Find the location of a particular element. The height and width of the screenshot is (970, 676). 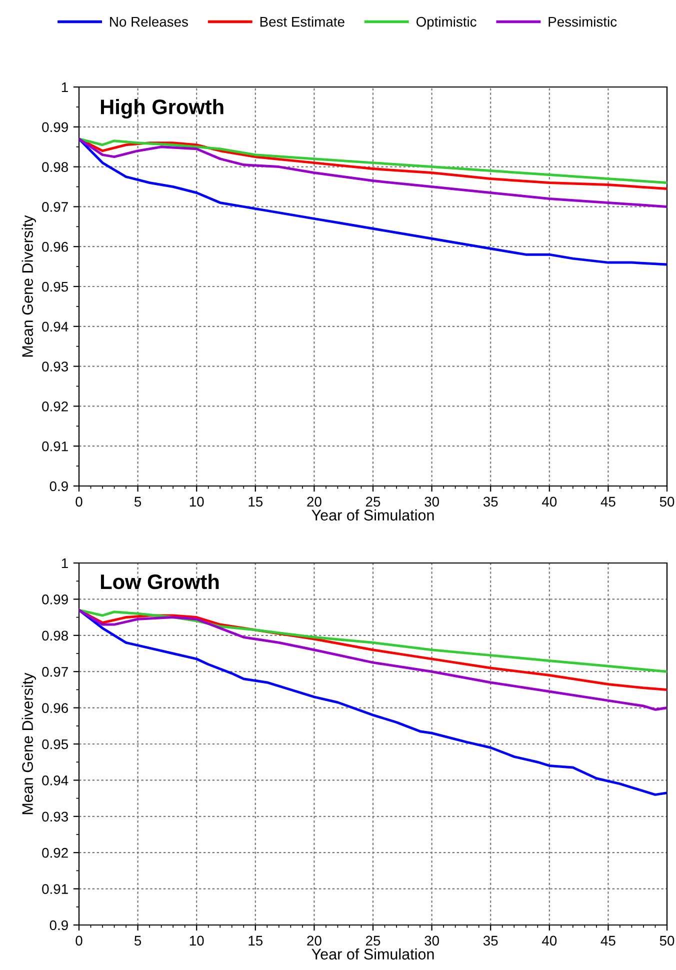

legend-label: Pessimistic is located at coordinates (582, 21).